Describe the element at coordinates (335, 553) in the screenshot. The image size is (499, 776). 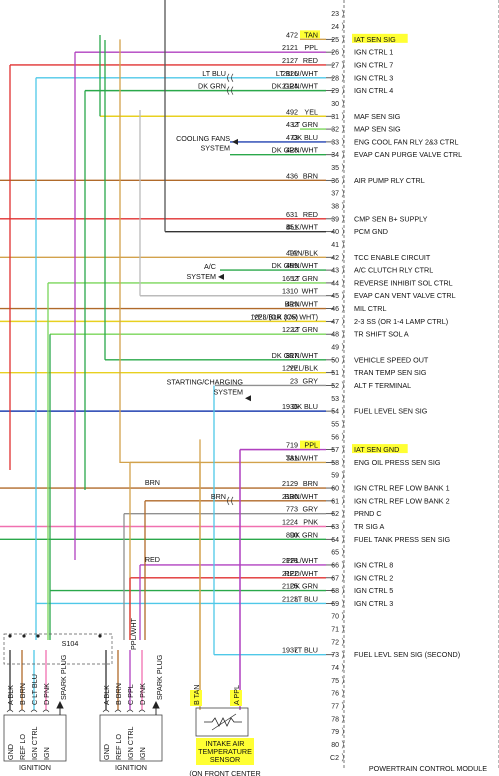
I see `pin-number: 65` at that location.